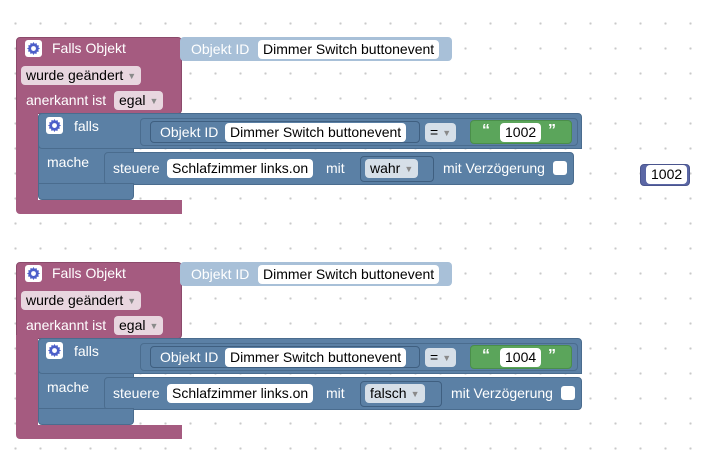  I want to click on boolean-dropdown: falsch ▼, so click(395, 393).